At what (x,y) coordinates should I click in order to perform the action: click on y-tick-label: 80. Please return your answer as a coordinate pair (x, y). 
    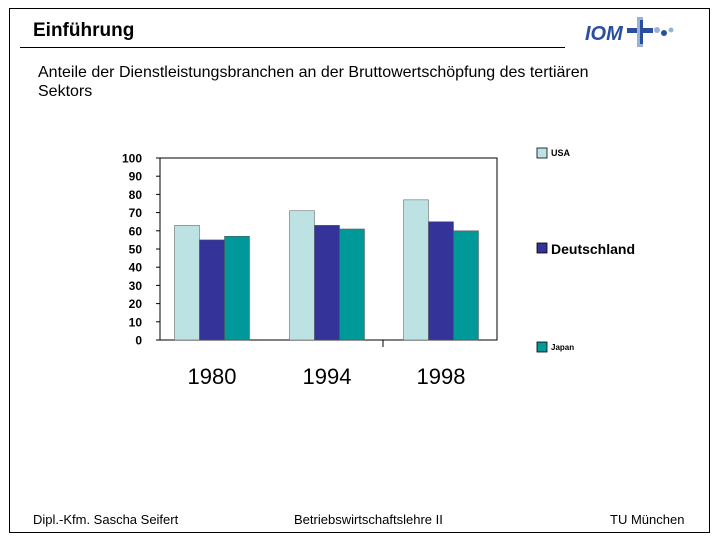
    Looking at the image, I should click on (136, 195).